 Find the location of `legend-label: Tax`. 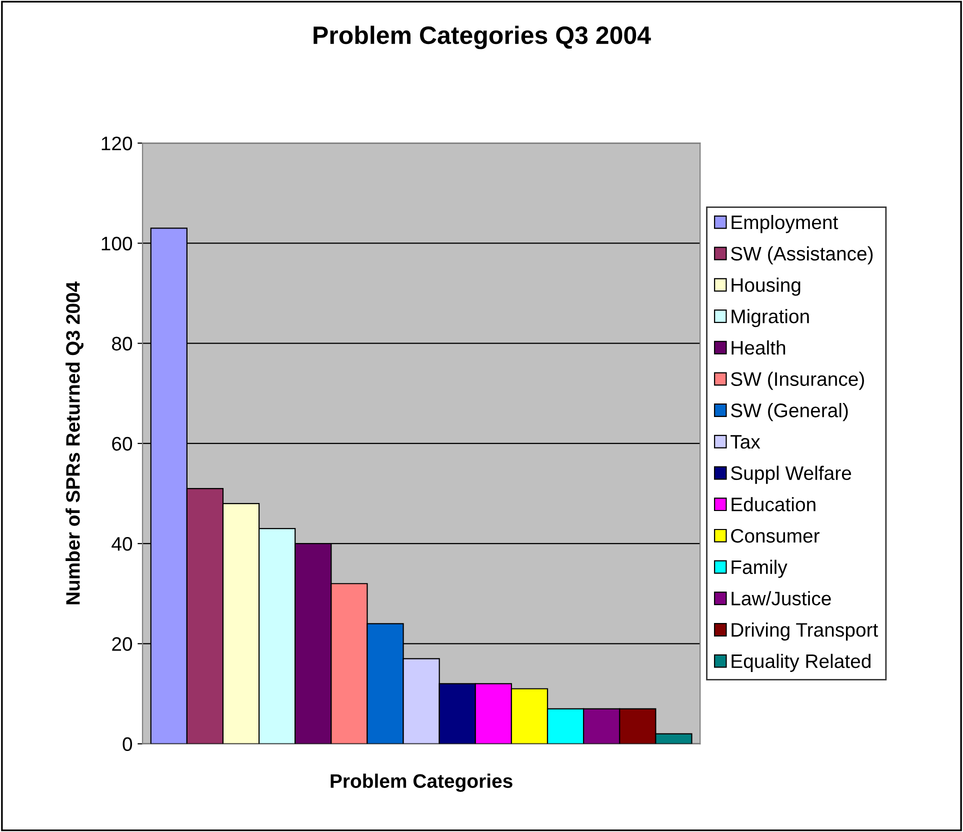

legend-label: Tax is located at coordinates (745, 442).